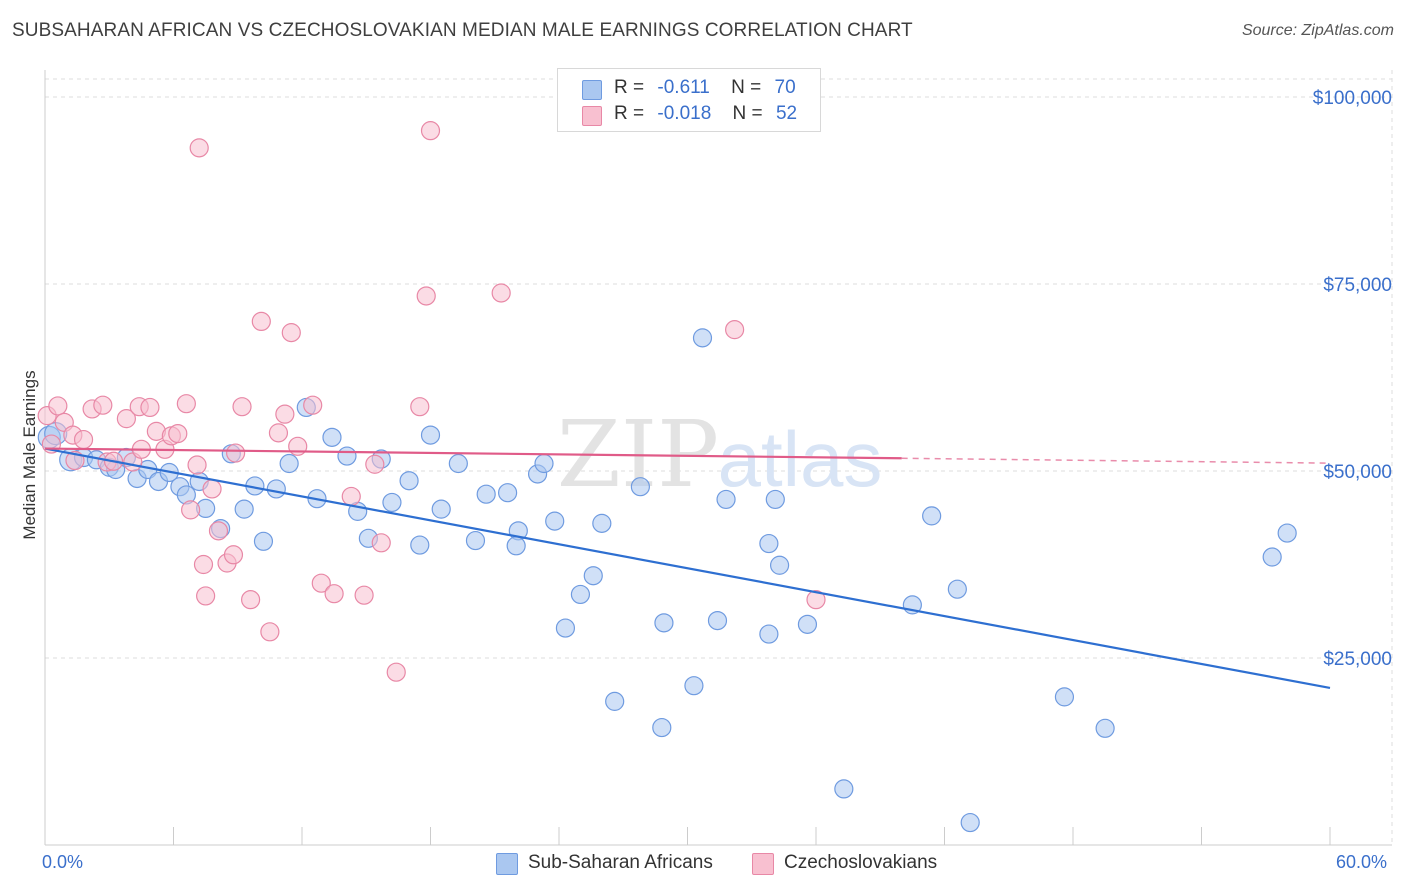 The width and height of the screenshot is (1406, 892). I want to click on bottom-legend-label: Czechoslovakians, so click(861, 862).